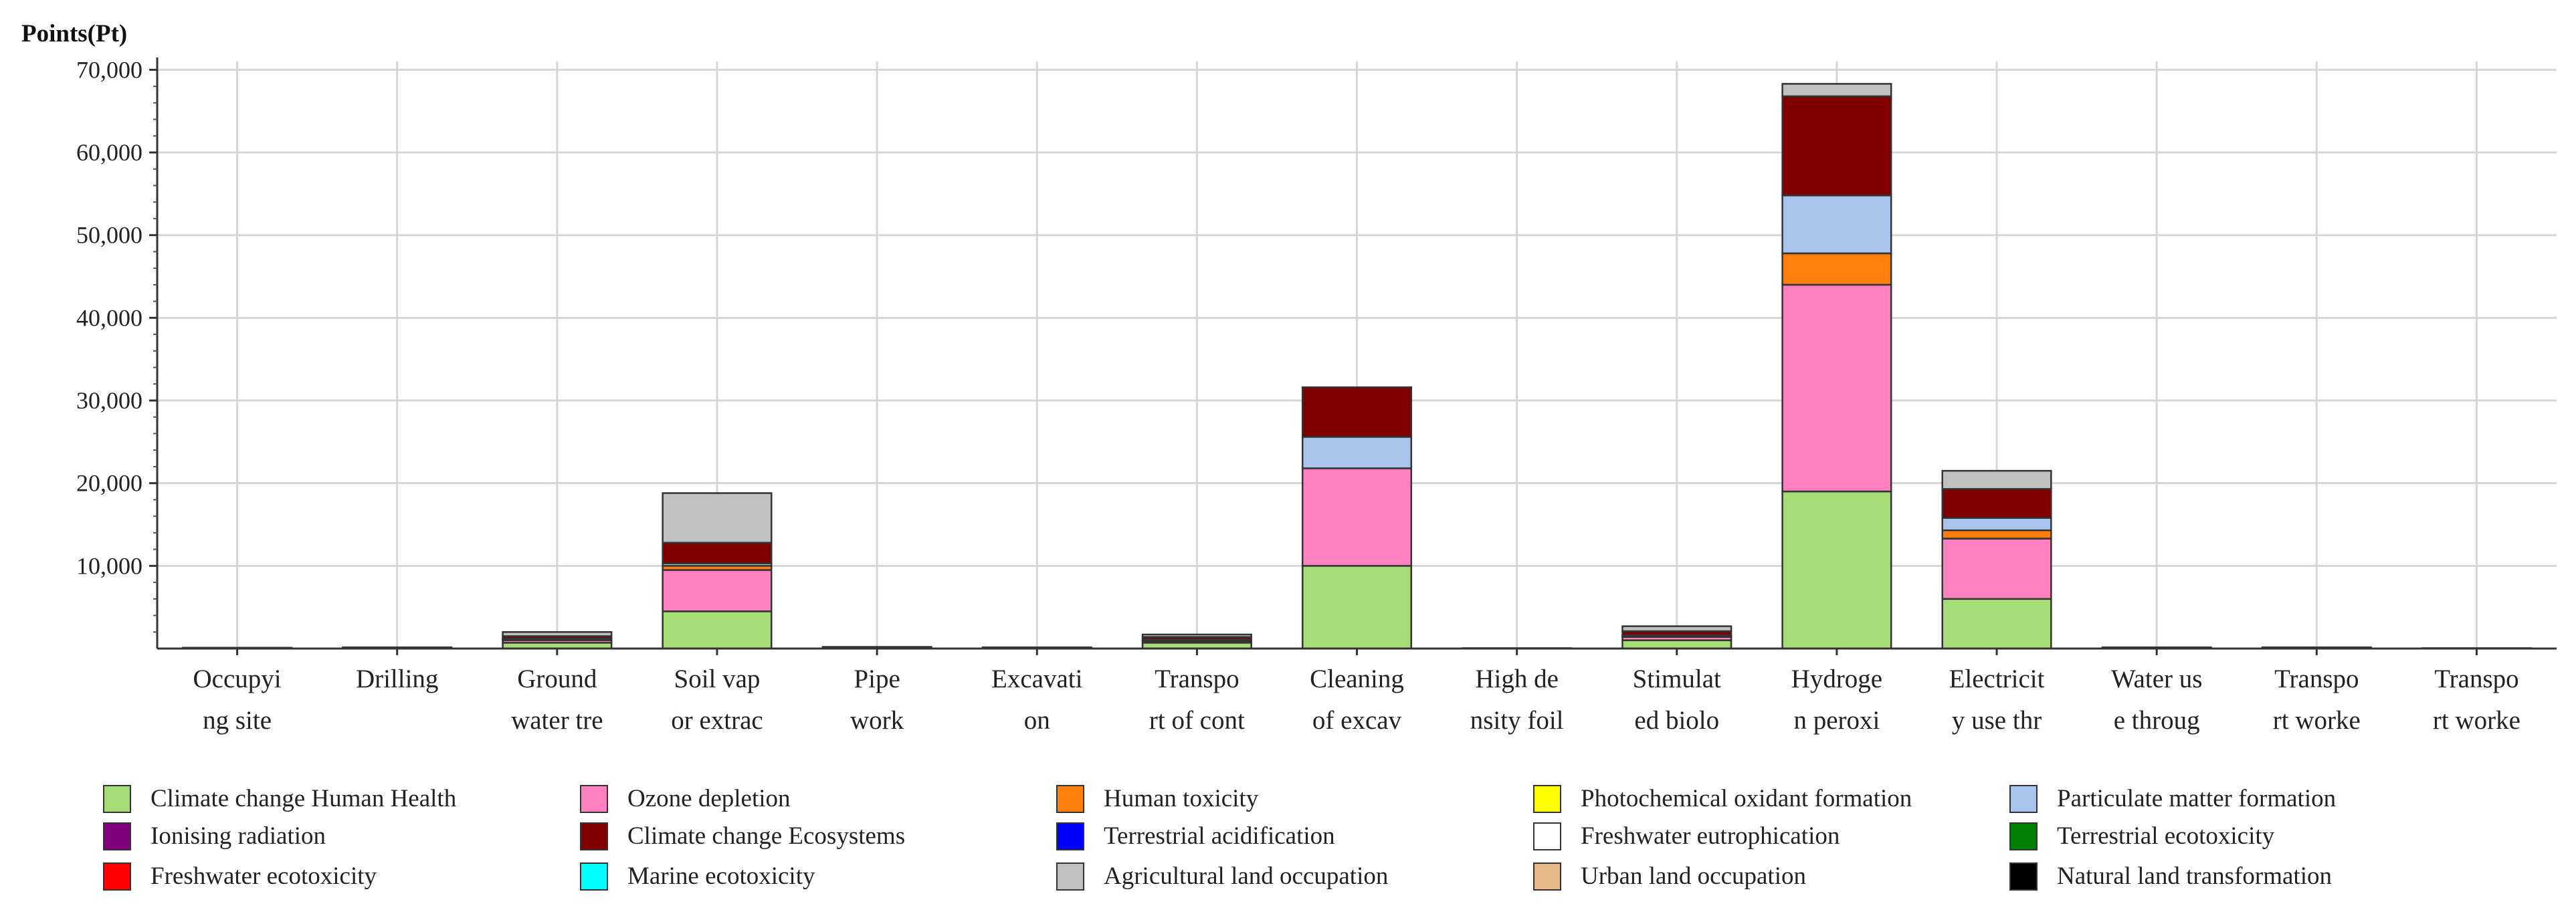 This screenshot has width=2576, height=924. I want to click on x-tick-label: Hydroge, so click(1836, 679).